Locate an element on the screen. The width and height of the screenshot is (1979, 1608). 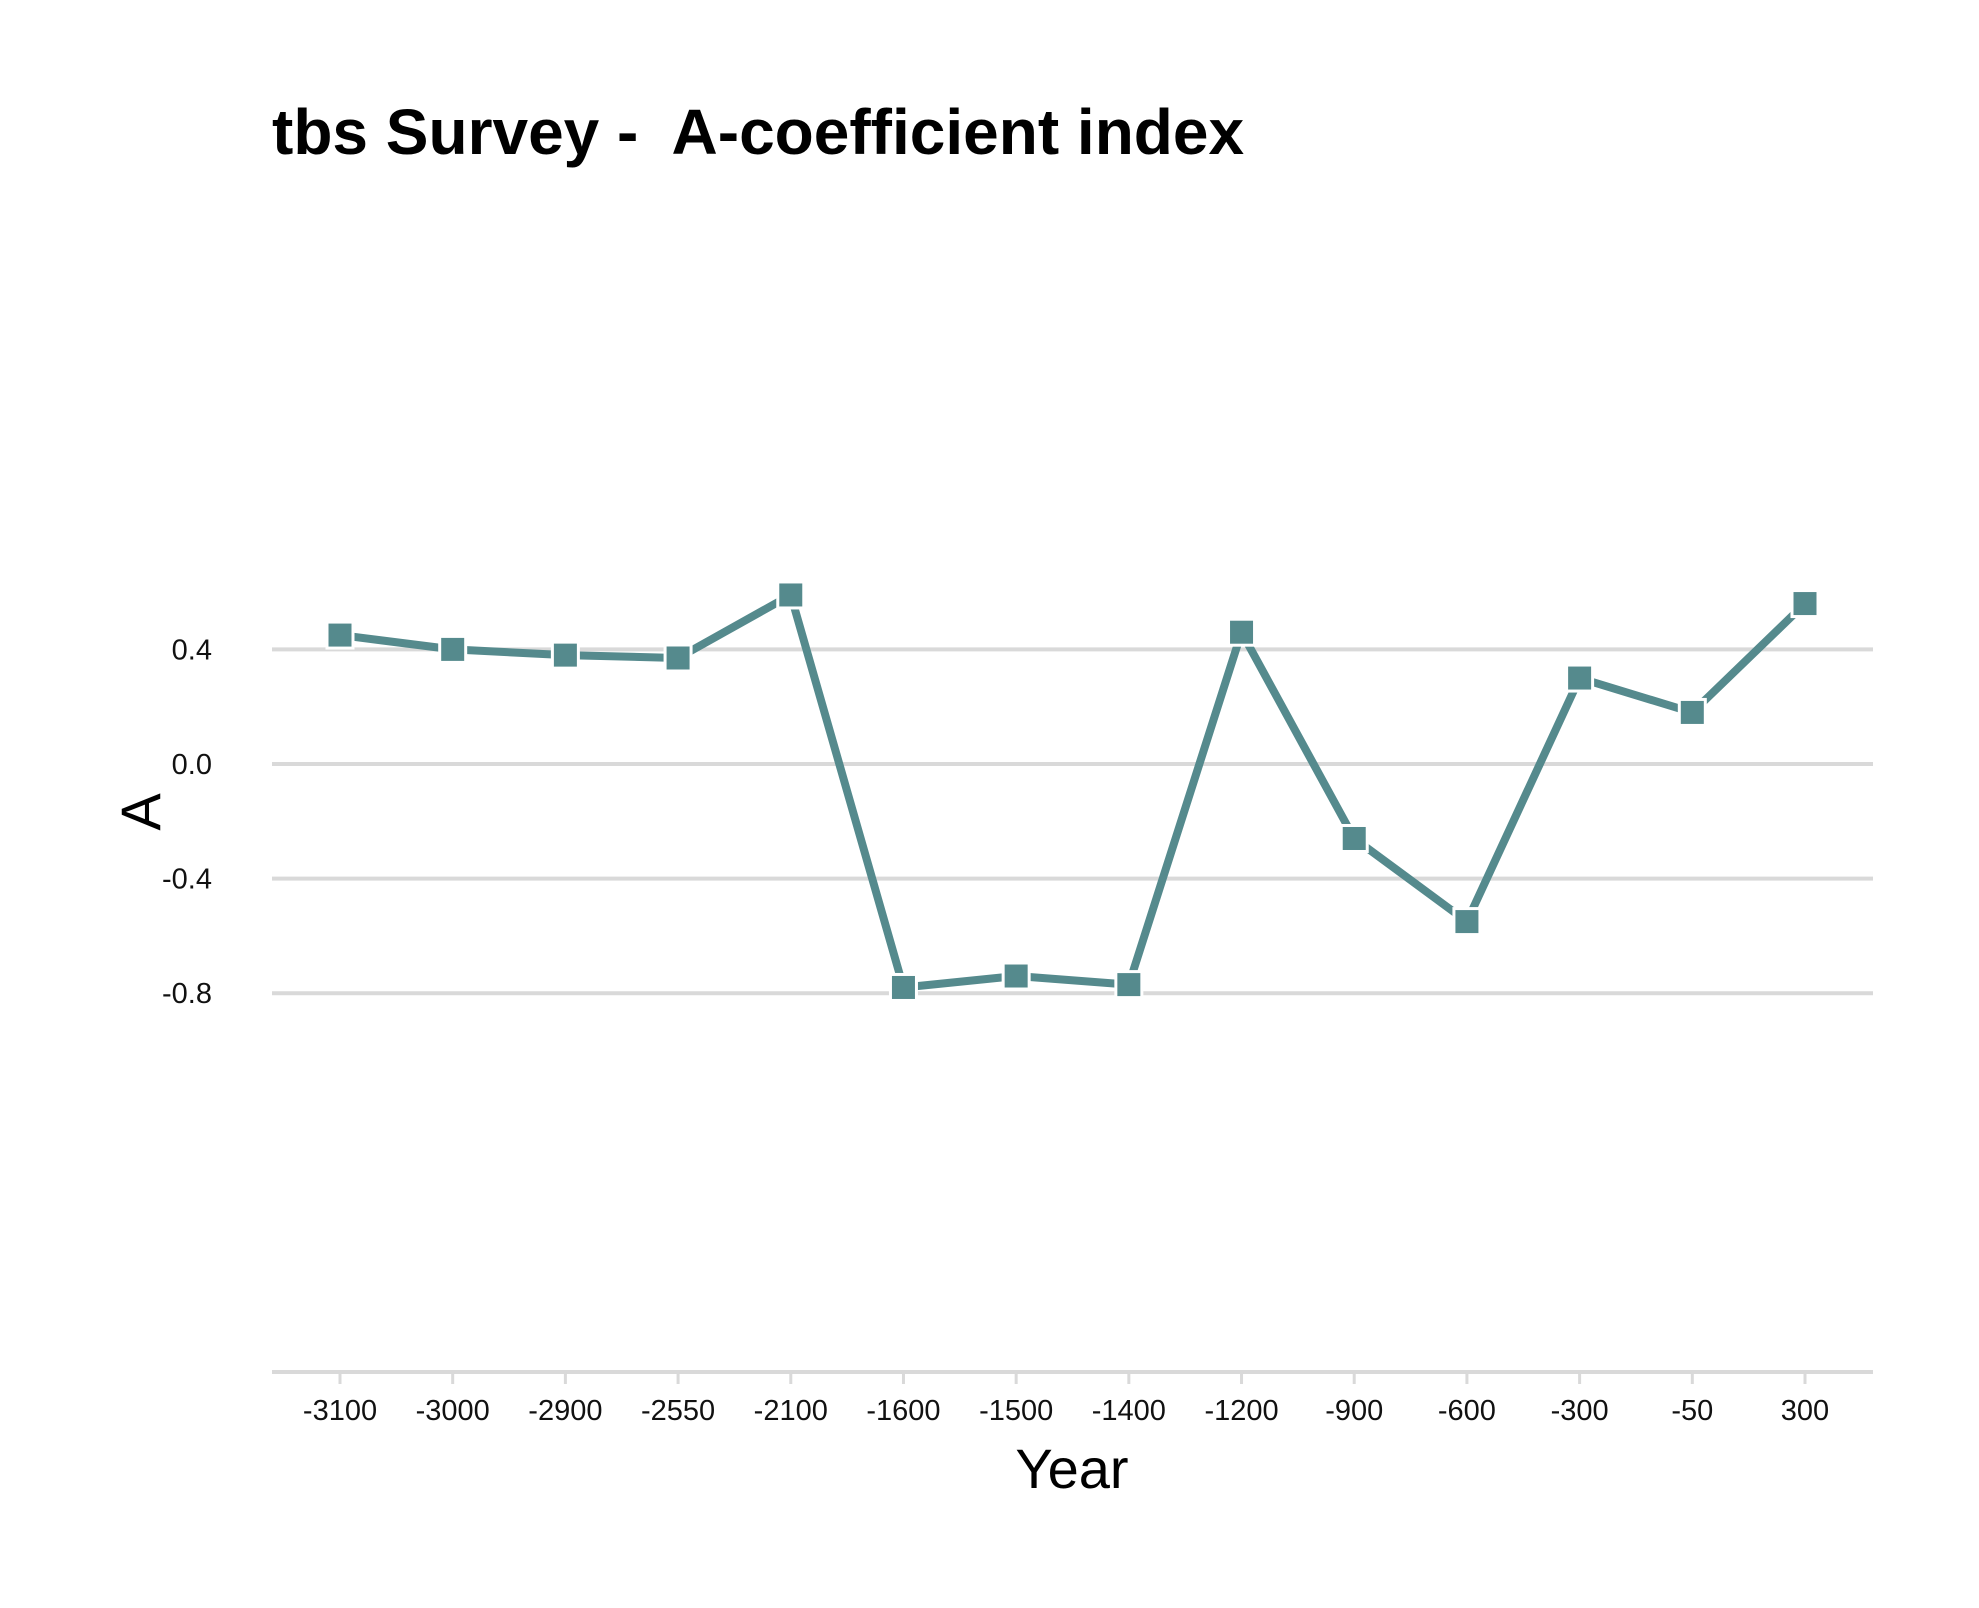
x-tick-label: -300 is located at coordinates (1580, 1411).